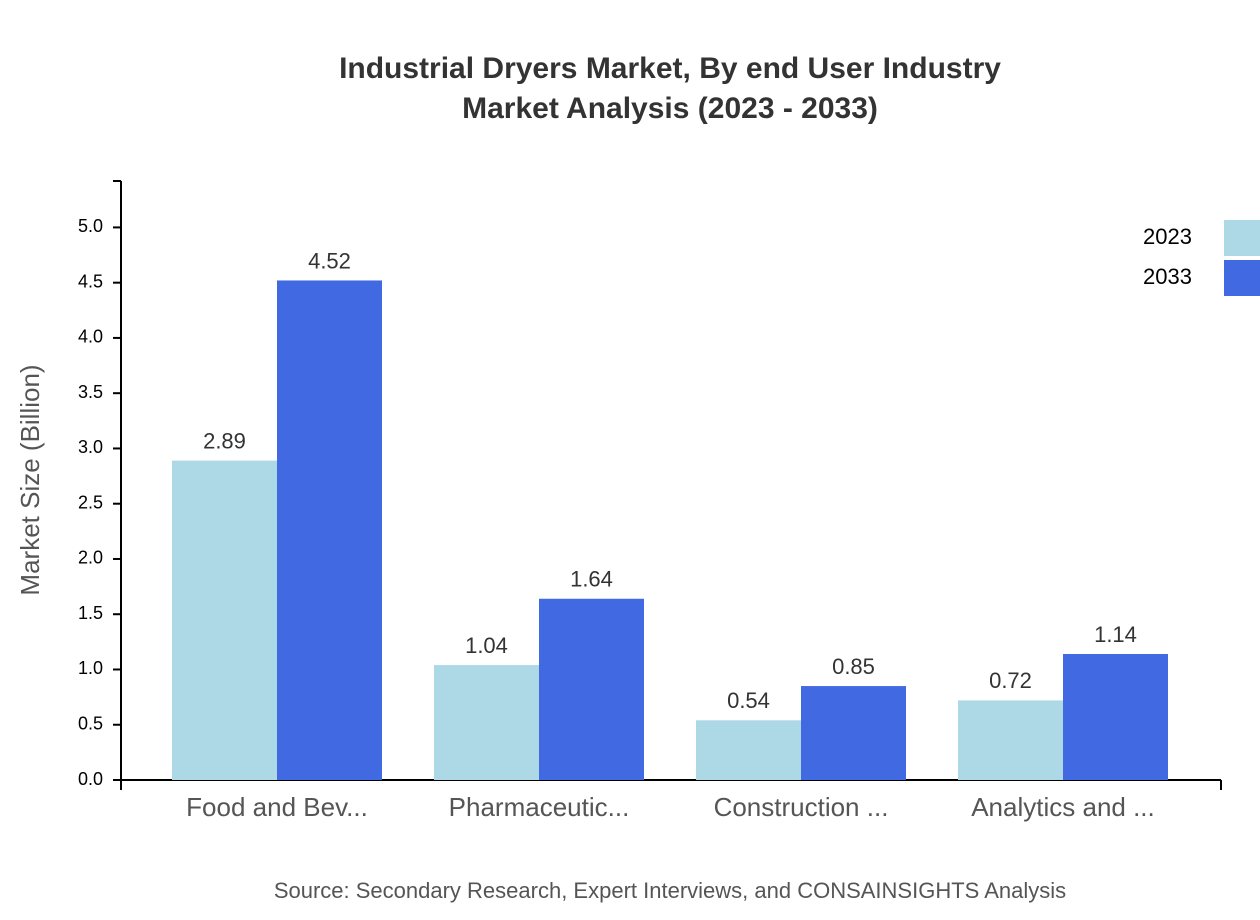 Image resolution: width=1260 pixels, height=920 pixels. What do you see at coordinates (1167, 236) in the screenshot?
I see `legend-label: 2023` at bounding box center [1167, 236].